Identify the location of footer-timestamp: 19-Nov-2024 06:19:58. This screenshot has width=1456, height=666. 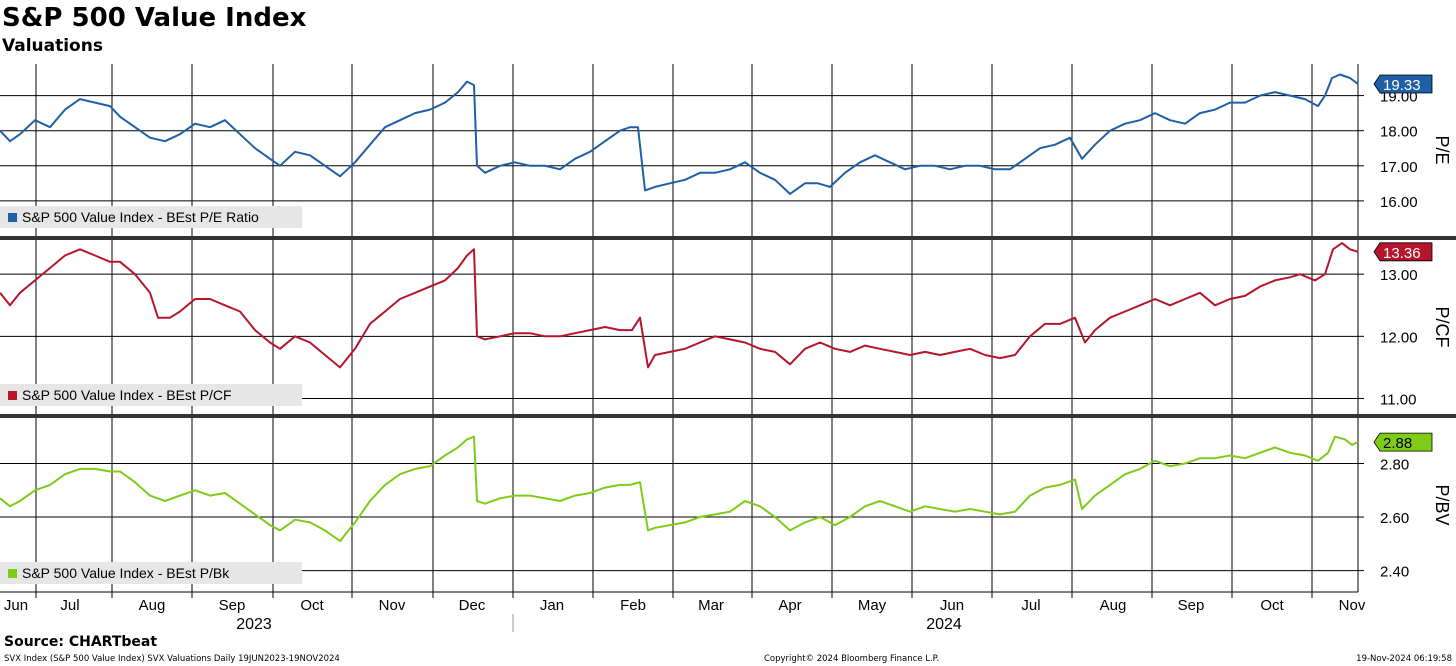
(1404, 659).